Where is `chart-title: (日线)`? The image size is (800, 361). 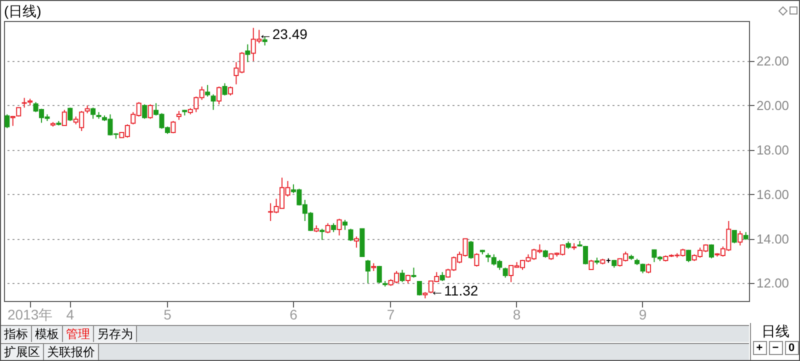 chart-title: (日线) is located at coordinates (23, 11).